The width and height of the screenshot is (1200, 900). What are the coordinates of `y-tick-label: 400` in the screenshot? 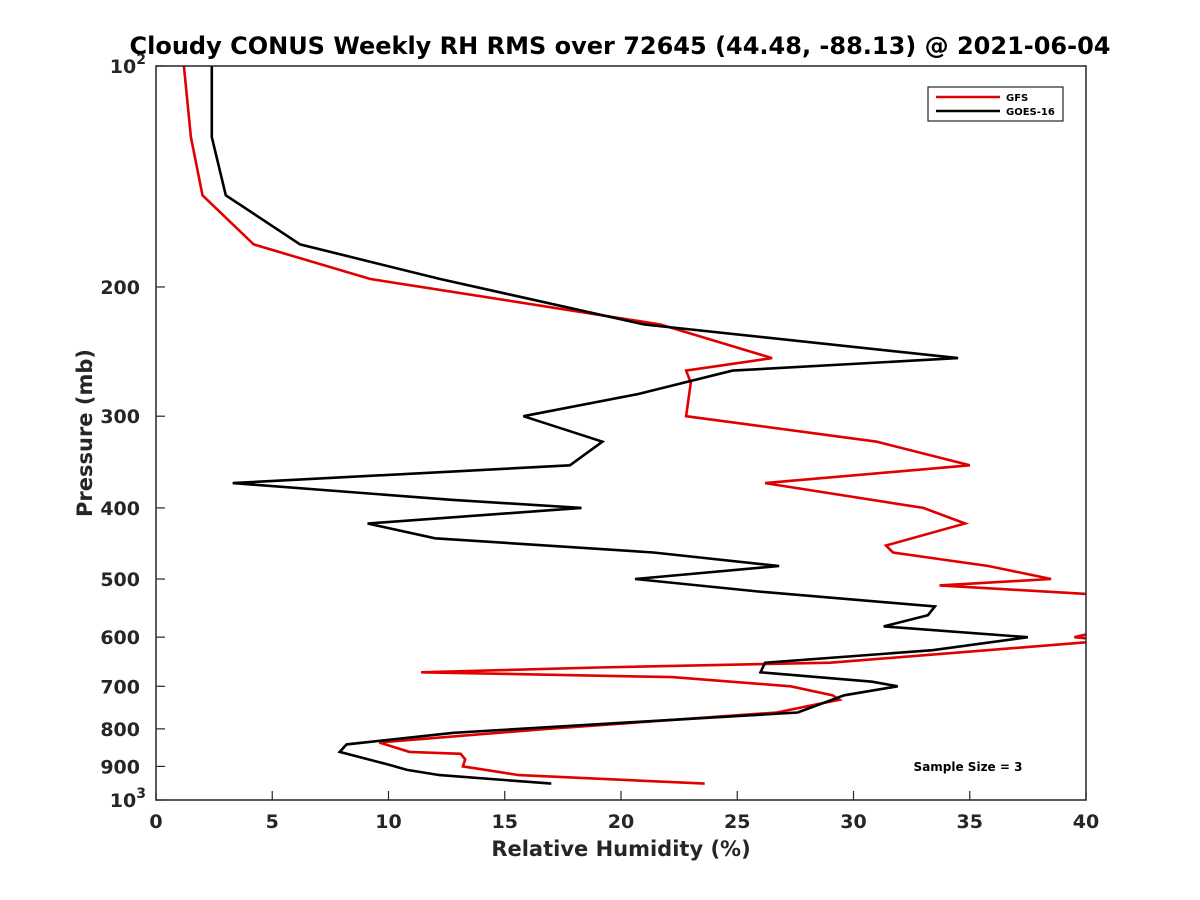 It's located at (120, 509).